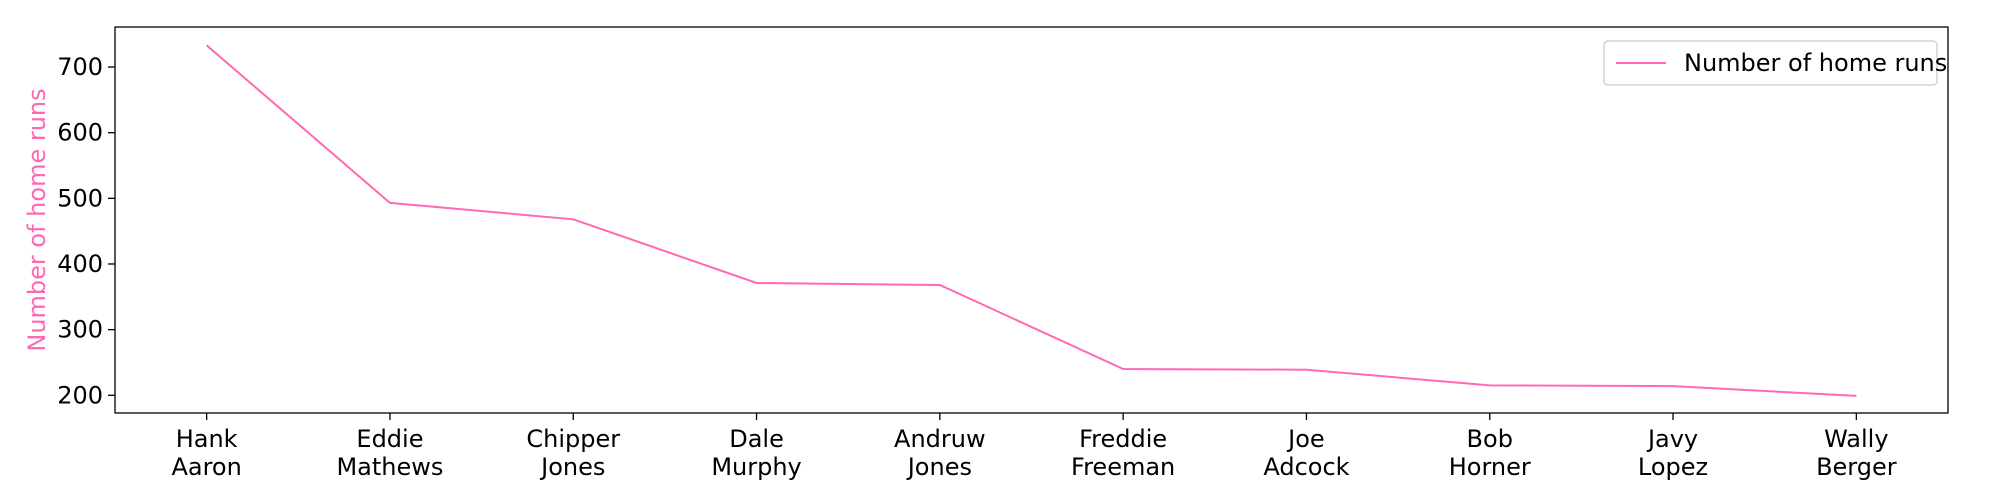 The image size is (2000, 500). I want to click on y-tick-label: 200, so click(80, 395).